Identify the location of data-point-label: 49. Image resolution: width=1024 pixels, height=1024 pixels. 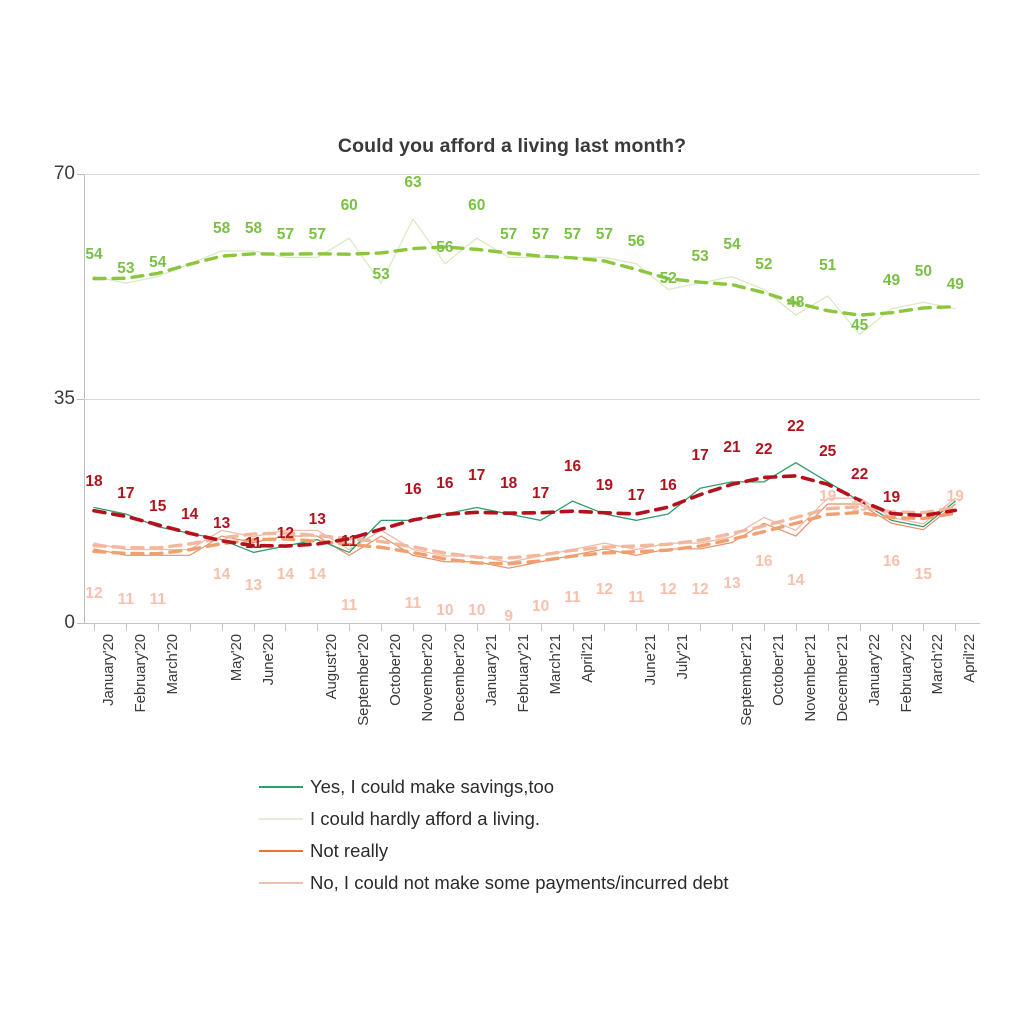
(955, 284).